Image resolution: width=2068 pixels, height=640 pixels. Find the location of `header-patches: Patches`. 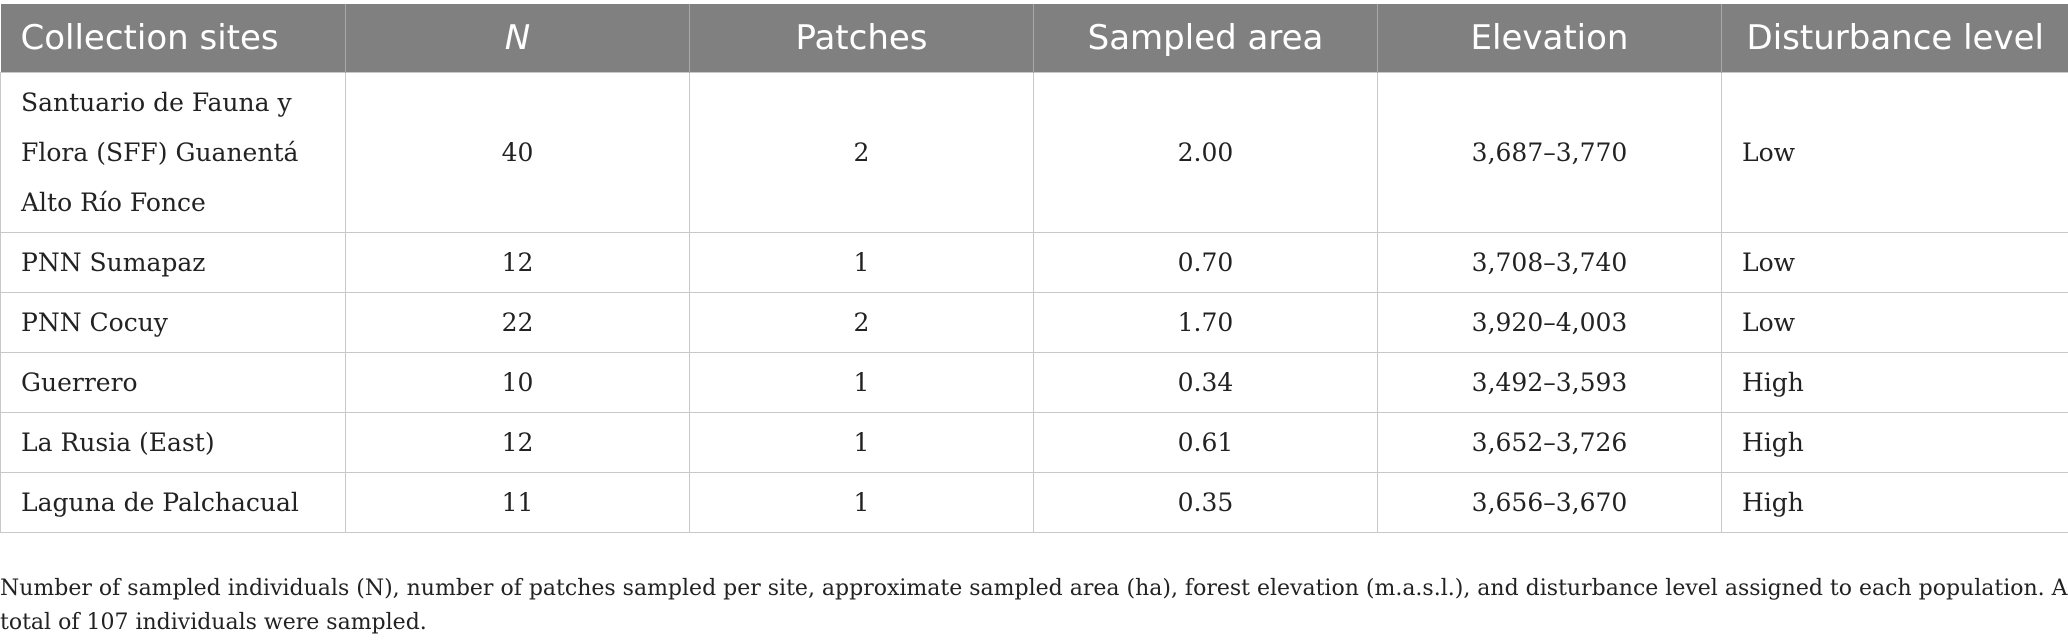

header-patches: Patches is located at coordinates (862, 38).